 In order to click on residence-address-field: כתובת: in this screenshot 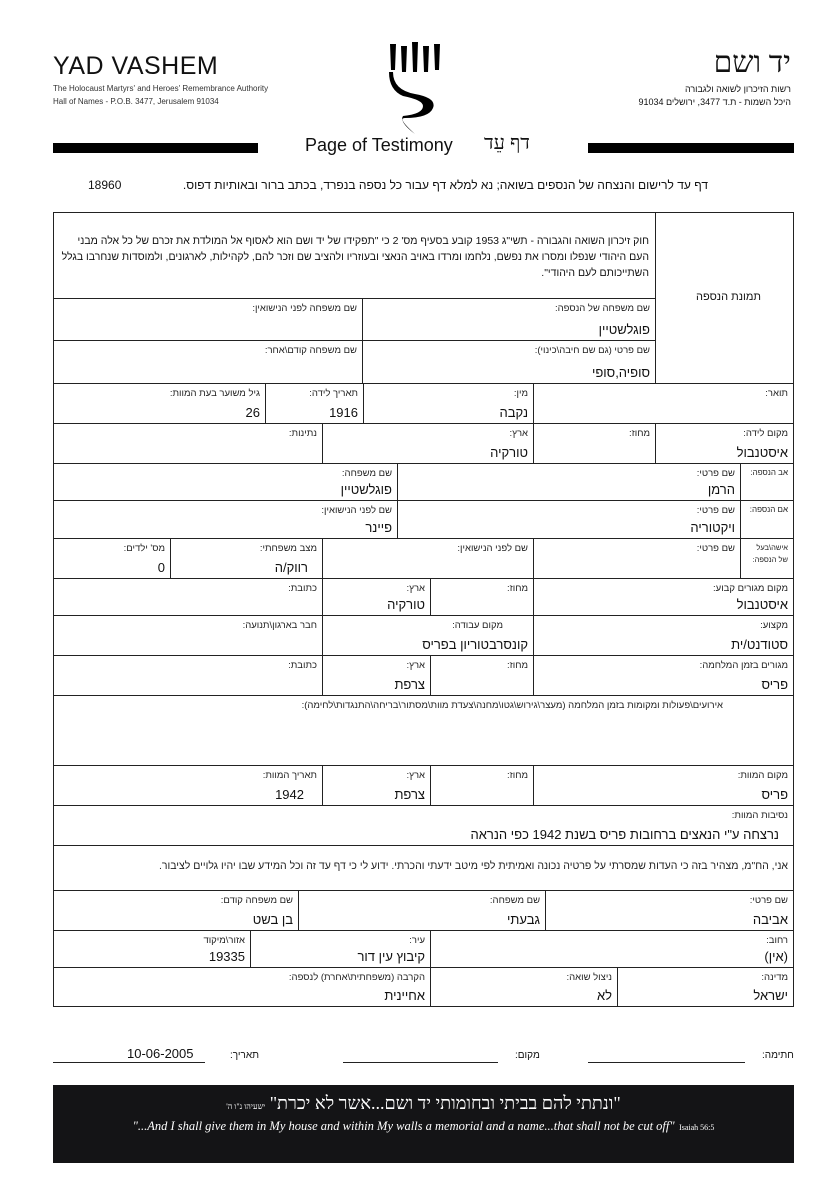, I will do `click(188, 597)`.